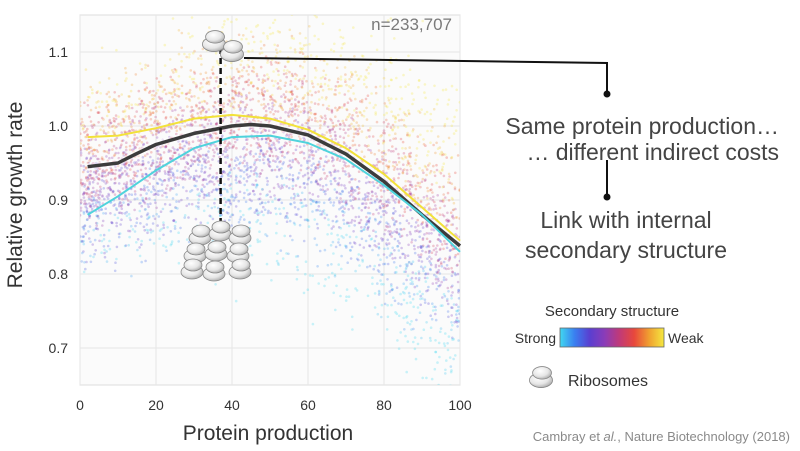  I want to click on y-tick-label: 0.9, so click(59, 200).